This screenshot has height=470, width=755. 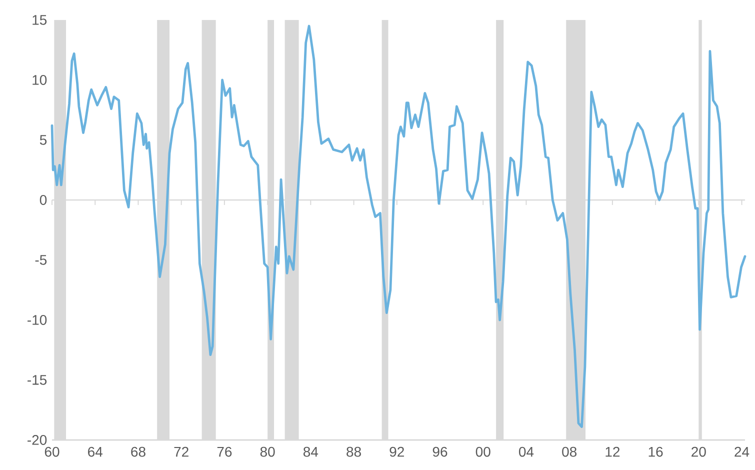 I want to click on y-tick-label: 15, so click(x=39, y=20).